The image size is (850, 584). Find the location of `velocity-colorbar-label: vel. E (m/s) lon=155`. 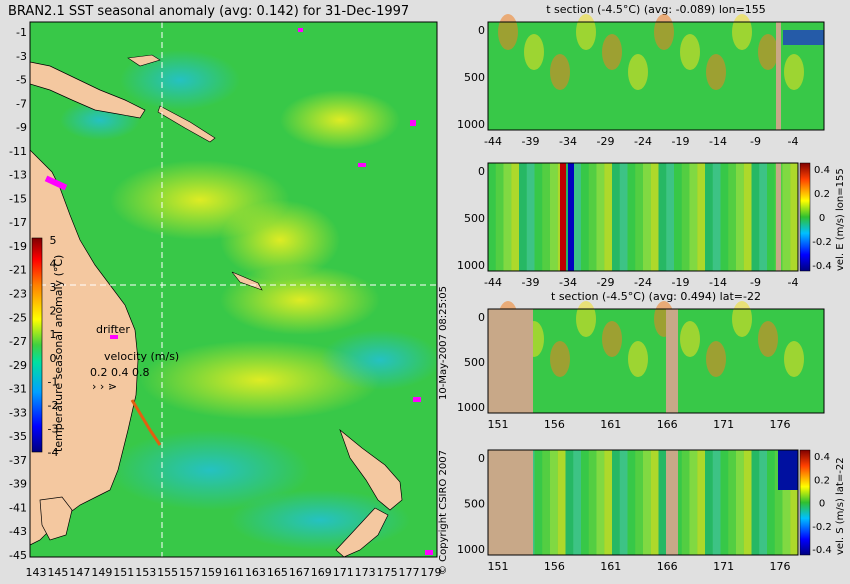

velocity-colorbar-label: vel. E (m/s) lon=155 is located at coordinates (840, 219).